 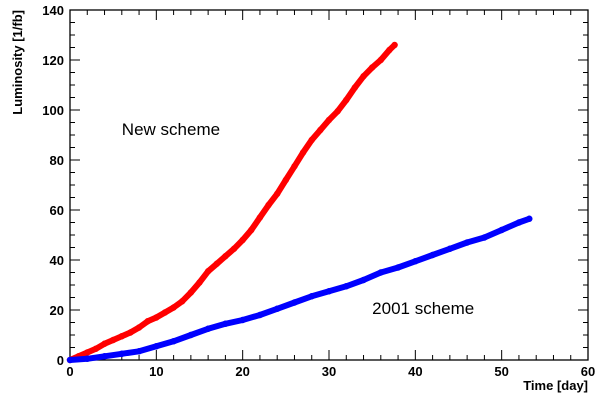 What do you see at coordinates (171, 129) in the screenshot?
I see `annotation-new-scheme: New scheme` at bounding box center [171, 129].